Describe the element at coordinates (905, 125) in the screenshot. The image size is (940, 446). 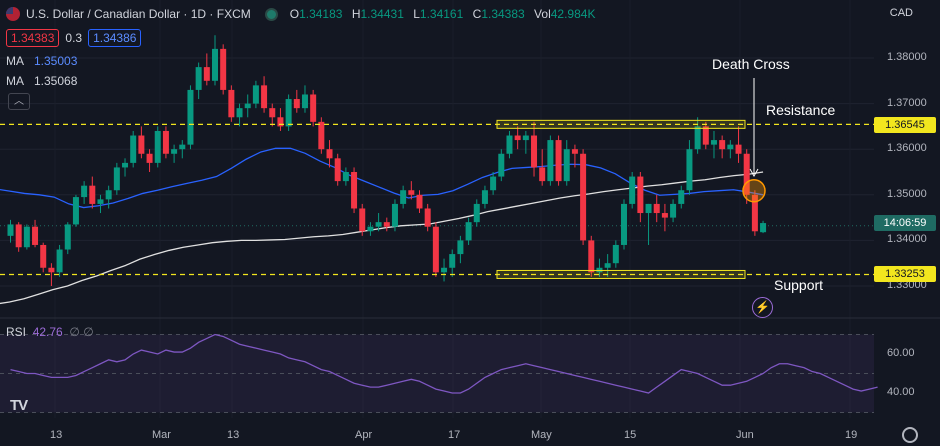
I see `resistance-price-tag: 1.36545` at that location.